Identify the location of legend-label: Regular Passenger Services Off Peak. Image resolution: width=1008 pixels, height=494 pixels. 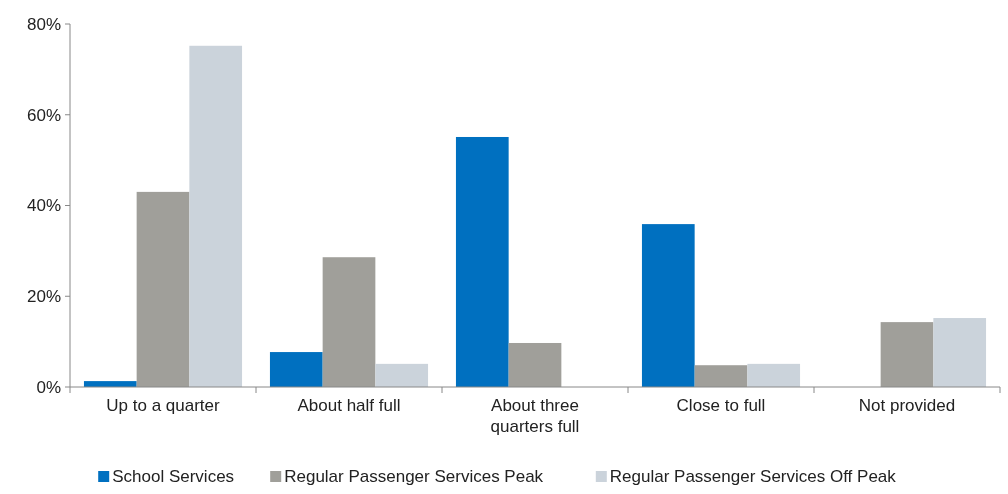
(753, 476).